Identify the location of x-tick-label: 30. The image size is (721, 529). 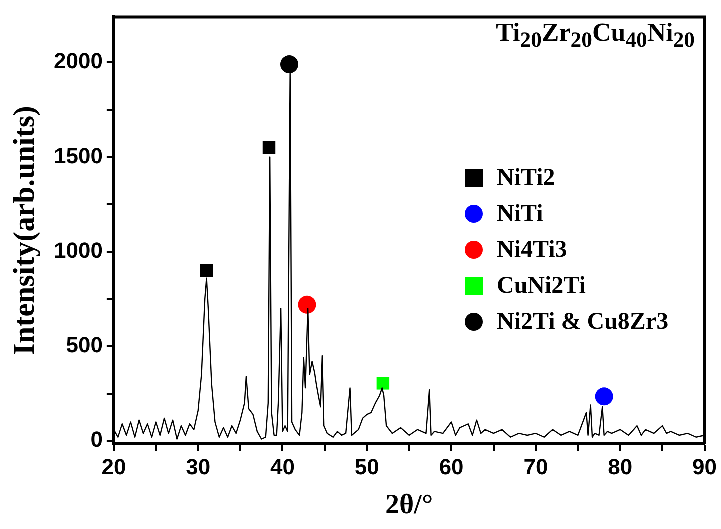
(198, 467).